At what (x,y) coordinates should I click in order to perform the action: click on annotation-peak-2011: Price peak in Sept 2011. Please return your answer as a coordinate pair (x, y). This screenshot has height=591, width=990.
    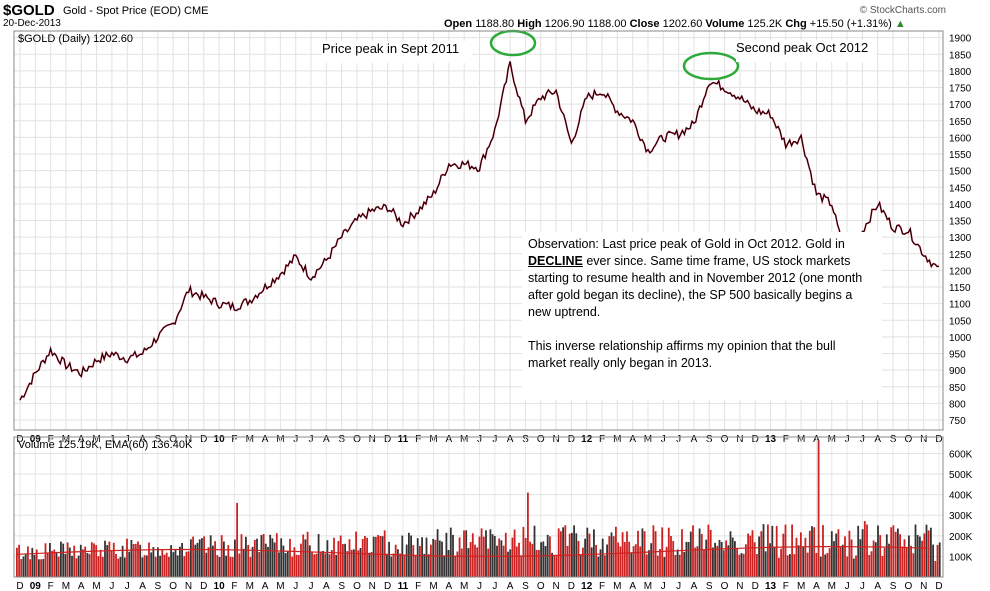
    Looking at the image, I should click on (397, 52).